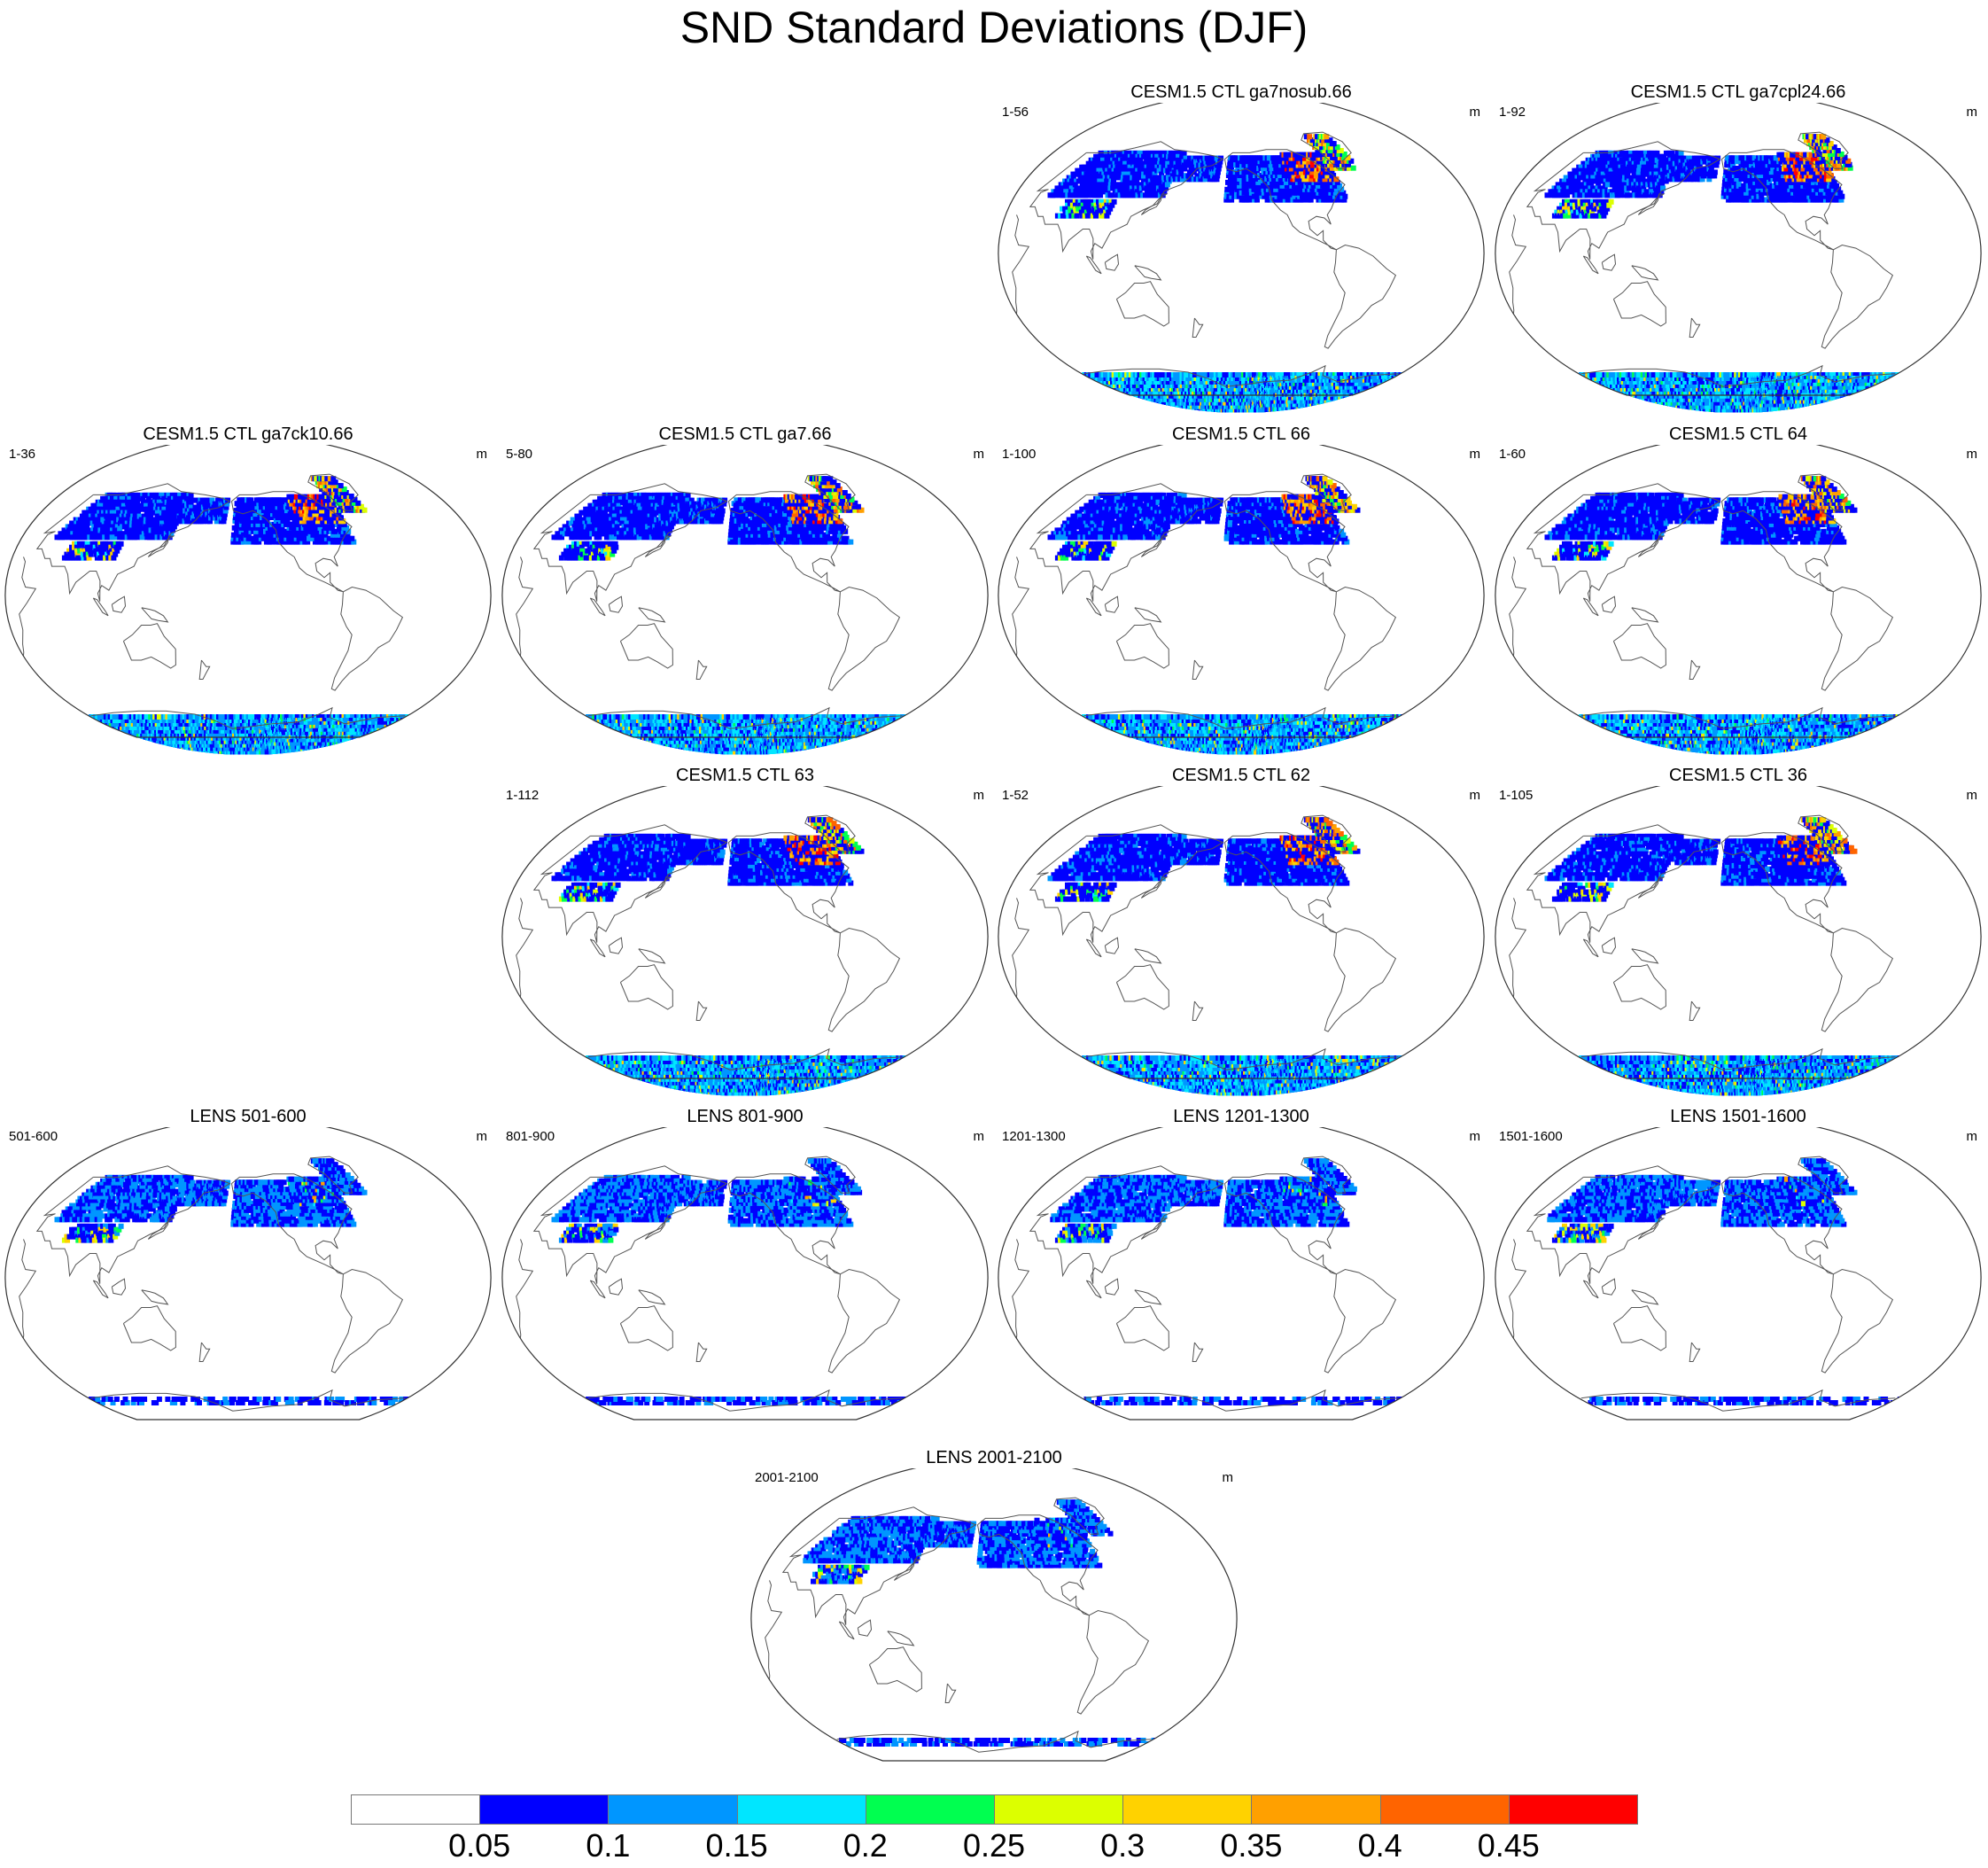 The width and height of the screenshot is (1988, 1868). I want to click on panel-year-range: 5-80, so click(519, 455).